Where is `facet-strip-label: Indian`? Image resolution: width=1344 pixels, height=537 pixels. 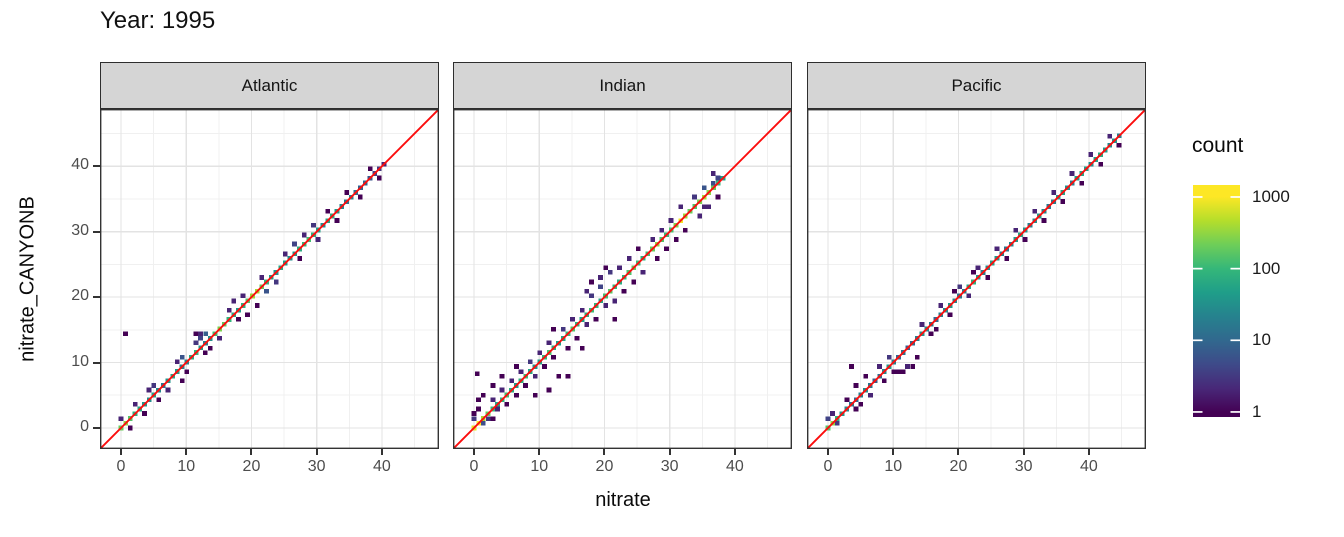
facet-strip-label: Indian is located at coordinates (622, 85).